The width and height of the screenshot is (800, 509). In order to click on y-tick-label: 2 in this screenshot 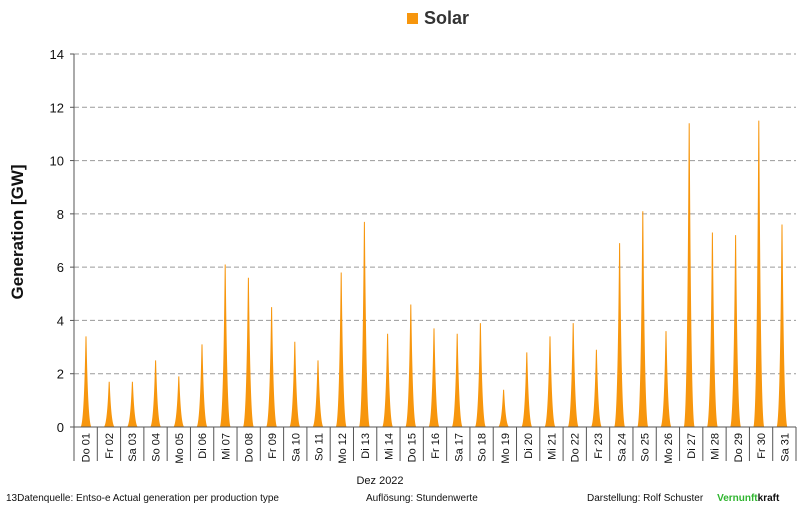, I will do `click(60, 374)`.